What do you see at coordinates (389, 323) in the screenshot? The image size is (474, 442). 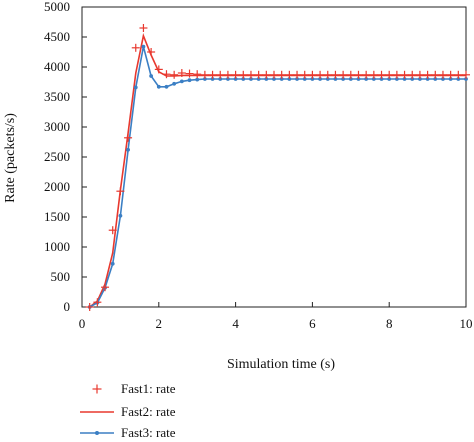 I see `x-tick-label: 8` at bounding box center [389, 323].